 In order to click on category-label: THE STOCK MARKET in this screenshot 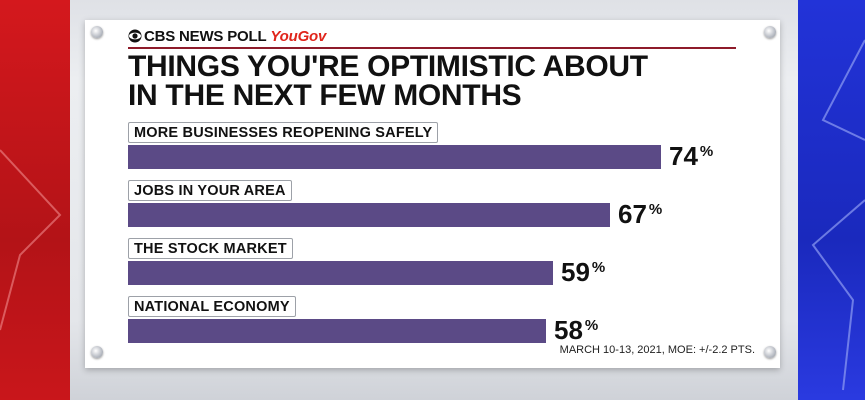, I will do `click(210, 248)`.